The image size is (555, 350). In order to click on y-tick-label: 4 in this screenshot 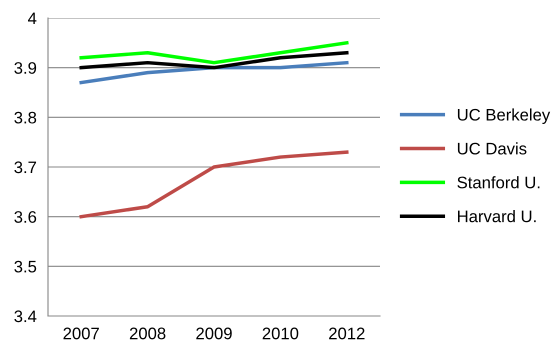, I will do `click(32, 18)`.